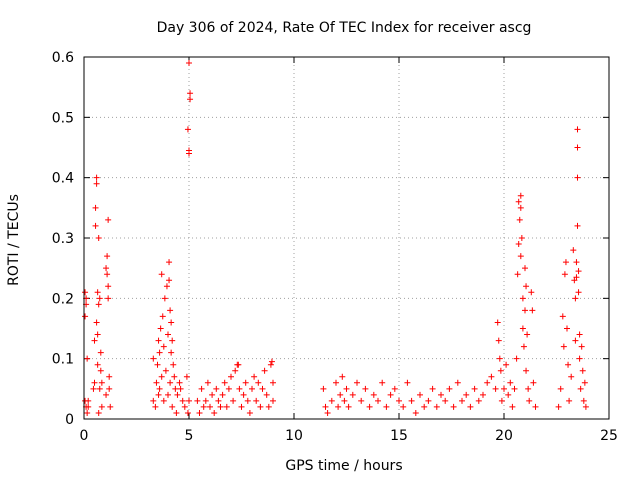 The width and height of the screenshot is (640, 480). What do you see at coordinates (294, 436) in the screenshot?
I see `x-tick-label: 10` at bounding box center [294, 436].